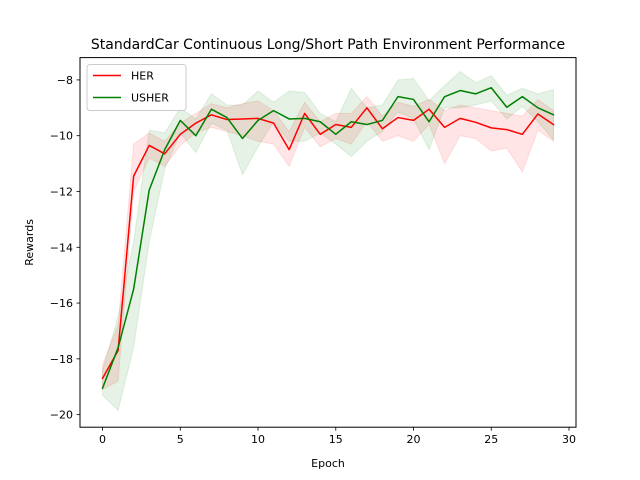  I want to click on y-tick-label: −16, so click(61, 303).